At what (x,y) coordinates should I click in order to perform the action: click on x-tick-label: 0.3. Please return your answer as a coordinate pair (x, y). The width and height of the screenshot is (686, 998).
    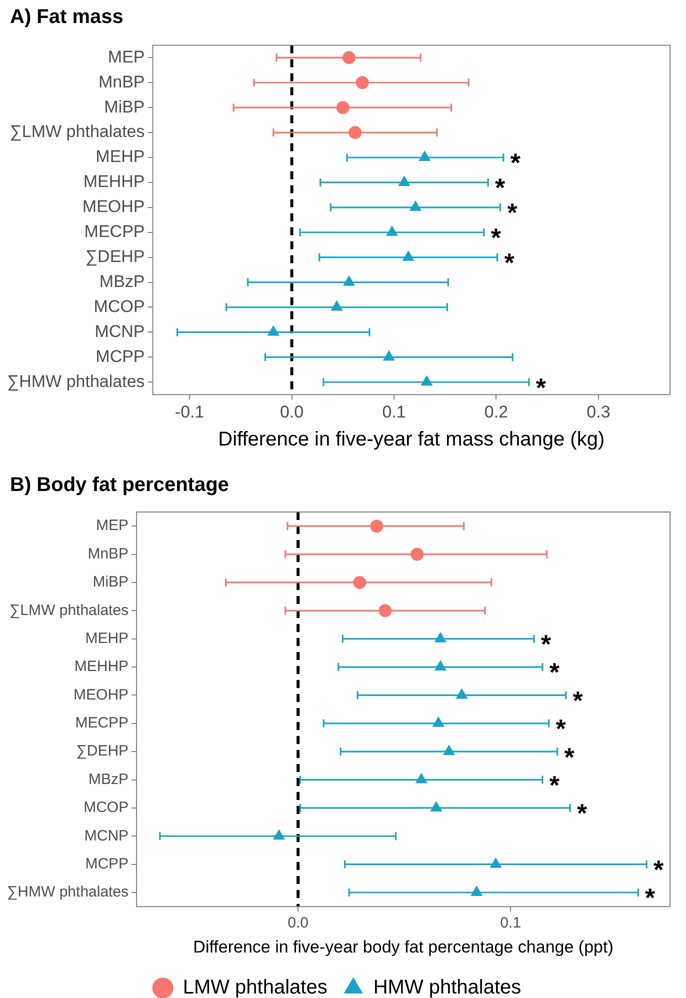
    Looking at the image, I should click on (598, 412).